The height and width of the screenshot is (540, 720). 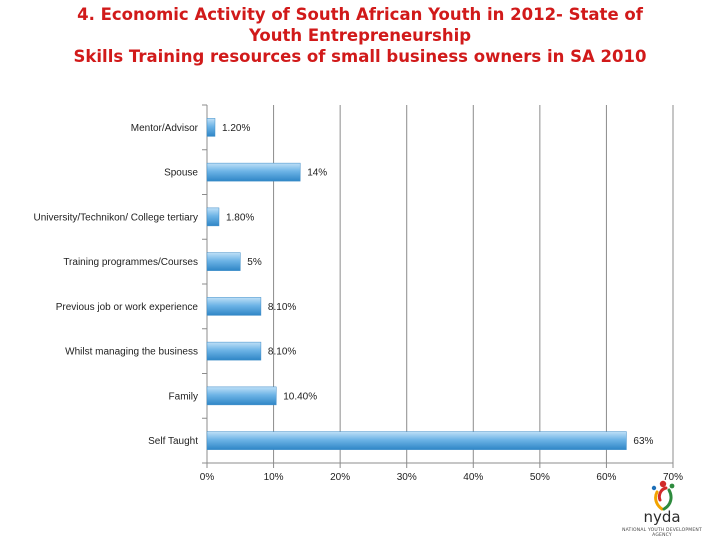 What do you see at coordinates (317, 173) in the screenshot?
I see `data-label: 14%` at bounding box center [317, 173].